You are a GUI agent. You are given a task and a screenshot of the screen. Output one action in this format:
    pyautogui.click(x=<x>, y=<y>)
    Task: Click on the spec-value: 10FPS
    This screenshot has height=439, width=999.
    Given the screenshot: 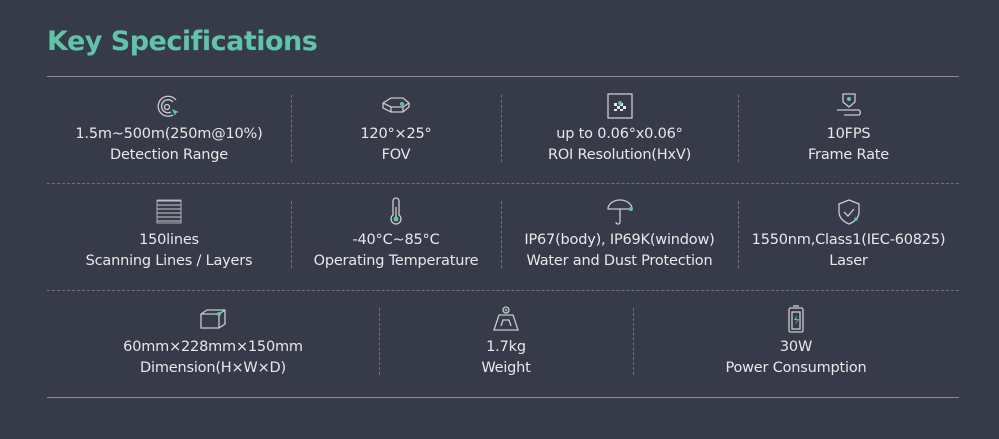 What is the action you would take?
    pyautogui.click(x=848, y=134)
    